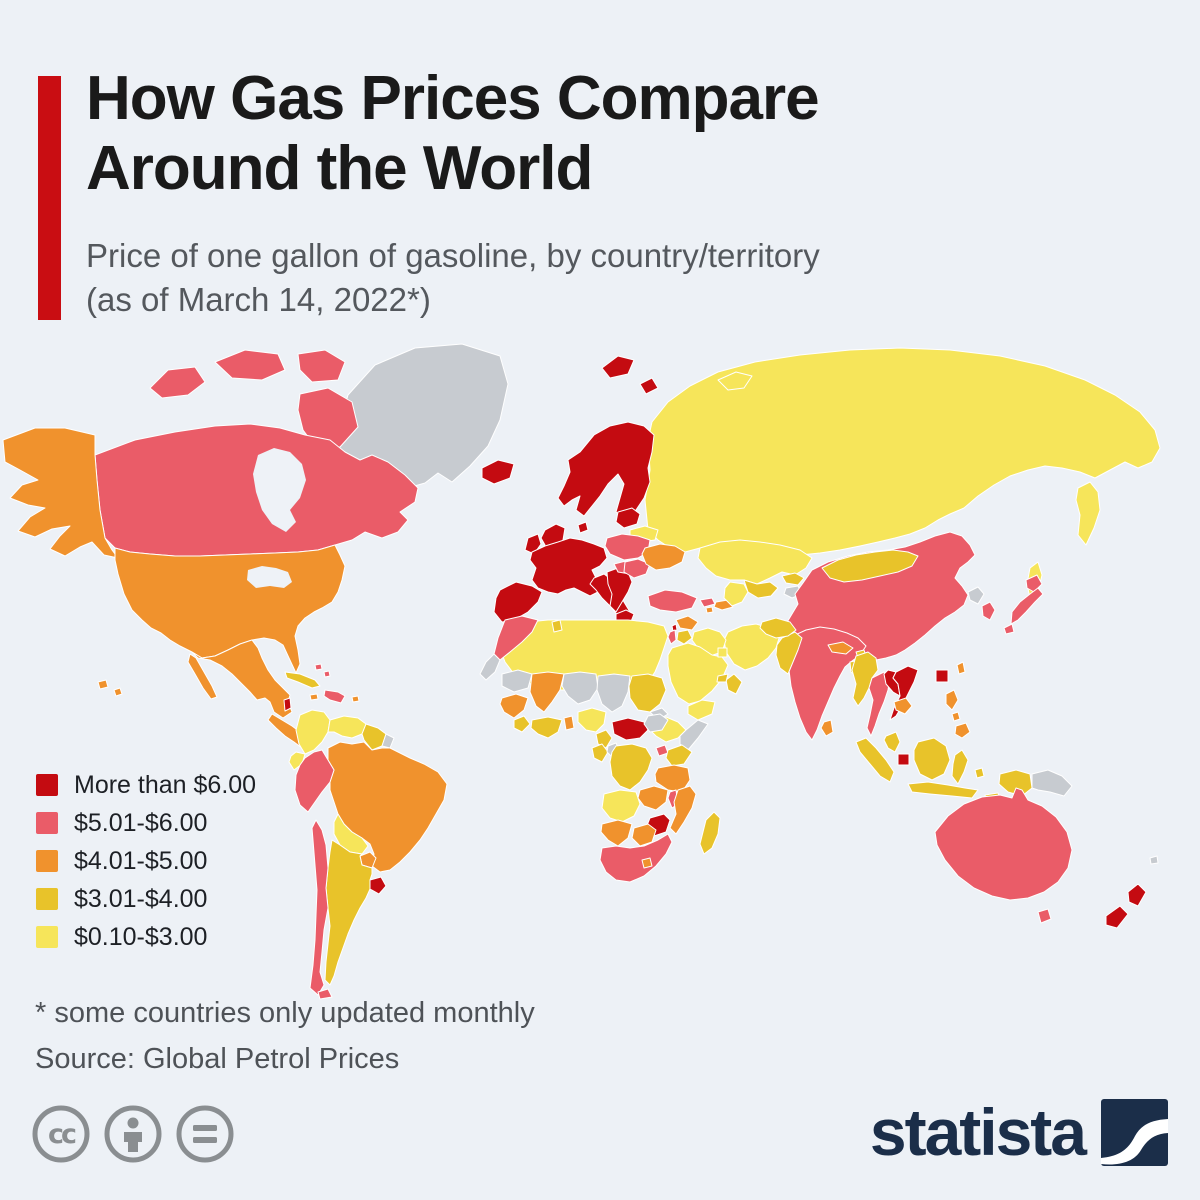  I want to click on statista-branding: statista, so click(1019, 1132).